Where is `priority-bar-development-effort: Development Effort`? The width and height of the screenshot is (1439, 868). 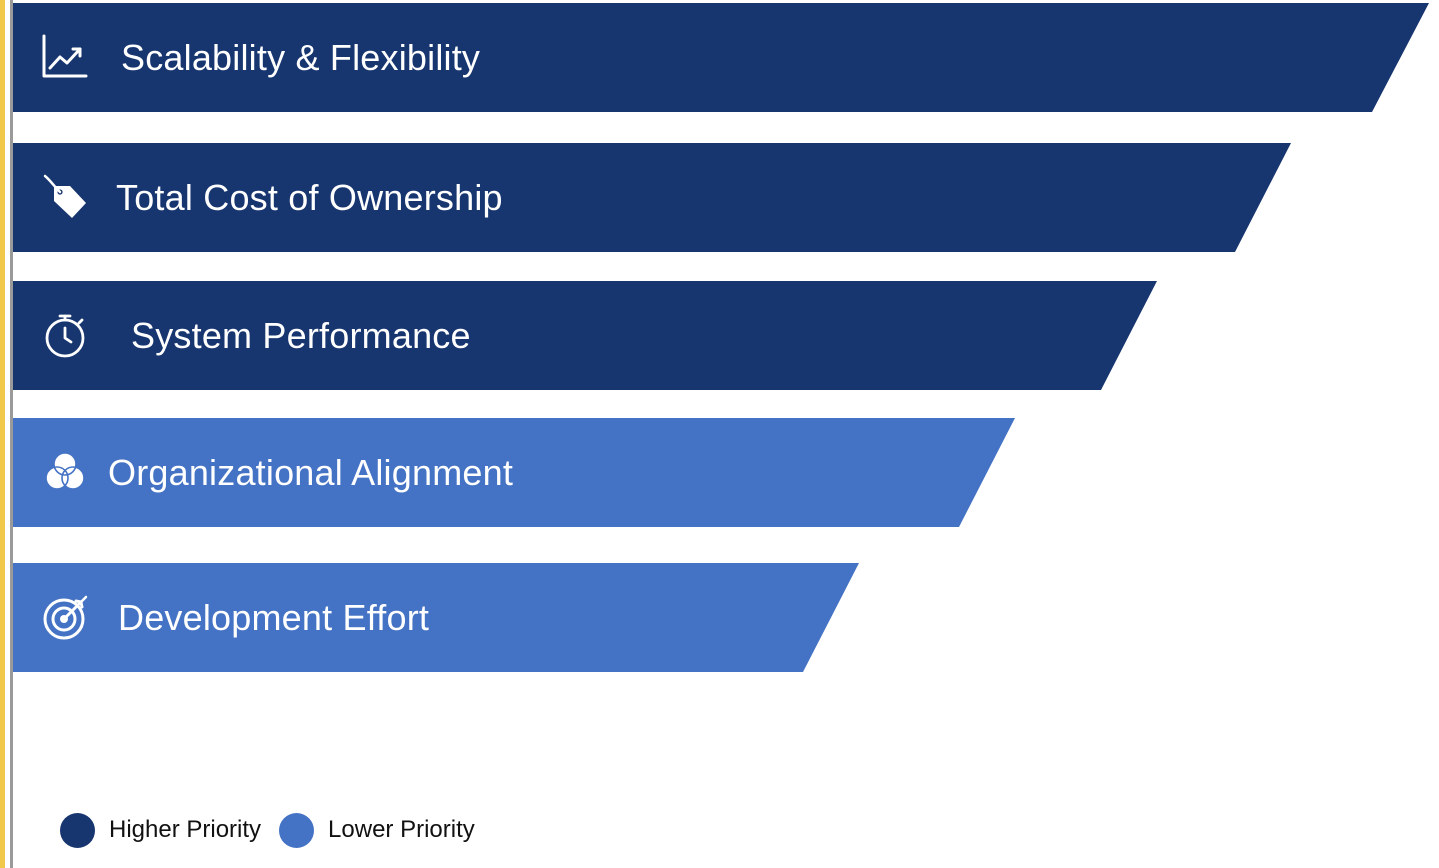 priority-bar-development-effort: Development Effort is located at coordinates (436, 617).